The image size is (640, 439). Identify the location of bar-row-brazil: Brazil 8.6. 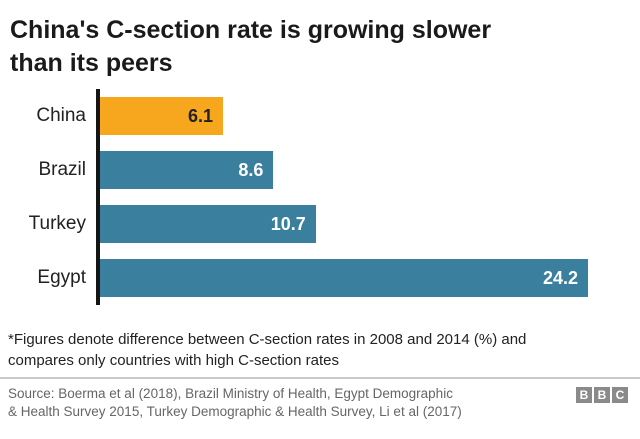
(294, 170).